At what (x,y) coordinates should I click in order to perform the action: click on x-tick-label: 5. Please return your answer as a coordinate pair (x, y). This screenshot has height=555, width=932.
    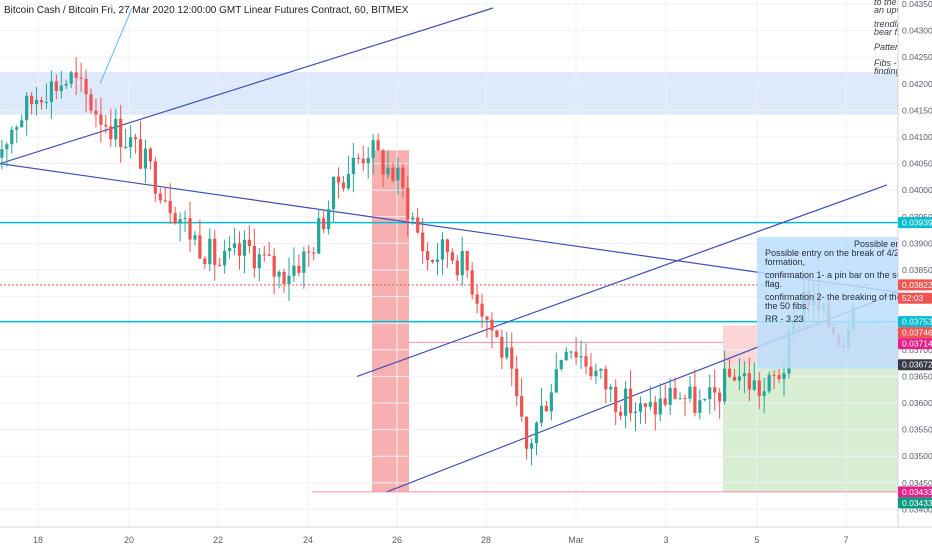
    Looking at the image, I should click on (756, 540).